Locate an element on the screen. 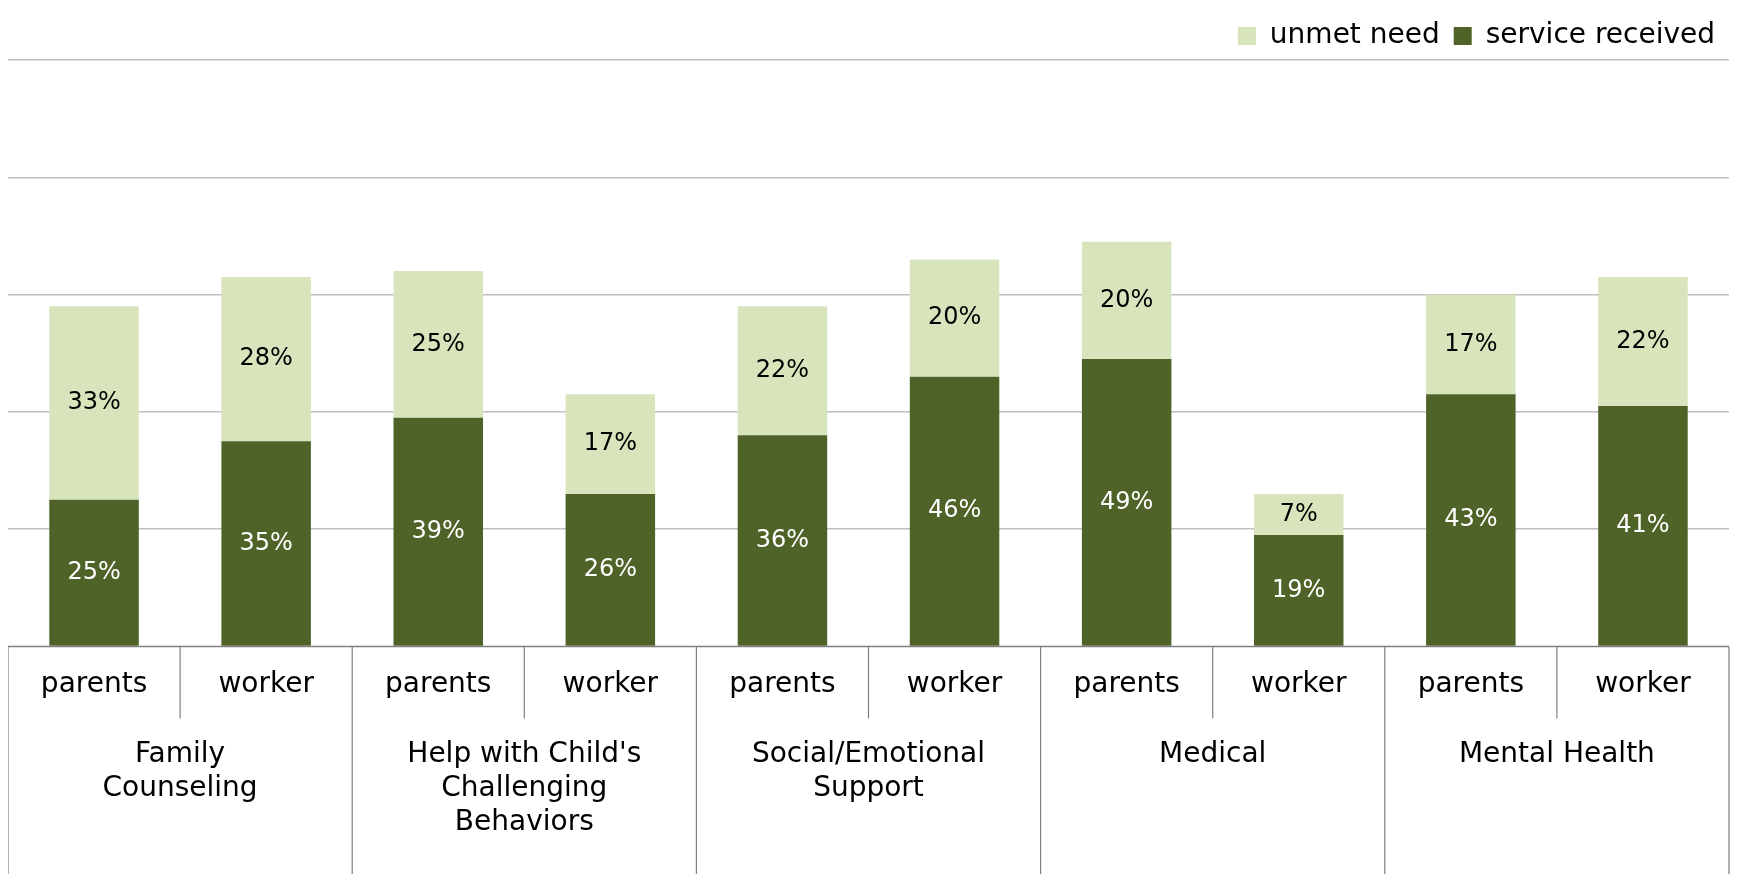  data-label: 36% is located at coordinates (782, 538).